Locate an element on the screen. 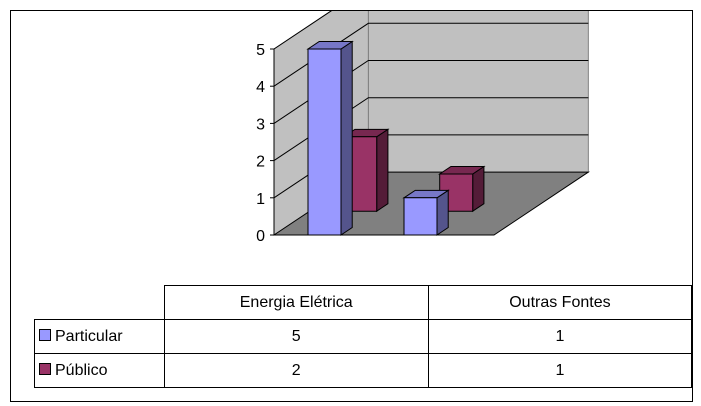  table-row: Particular 5 1 is located at coordinates (363, 336).